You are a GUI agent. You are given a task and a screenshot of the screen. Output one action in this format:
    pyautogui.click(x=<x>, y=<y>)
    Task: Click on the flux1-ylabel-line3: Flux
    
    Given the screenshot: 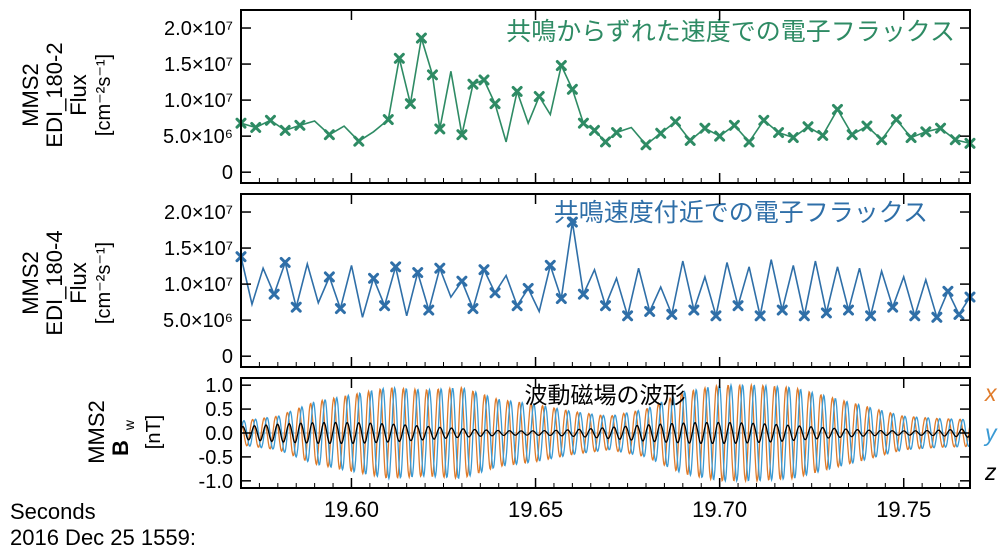 What is the action you would take?
    pyautogui.click(x=78, y=95)
    